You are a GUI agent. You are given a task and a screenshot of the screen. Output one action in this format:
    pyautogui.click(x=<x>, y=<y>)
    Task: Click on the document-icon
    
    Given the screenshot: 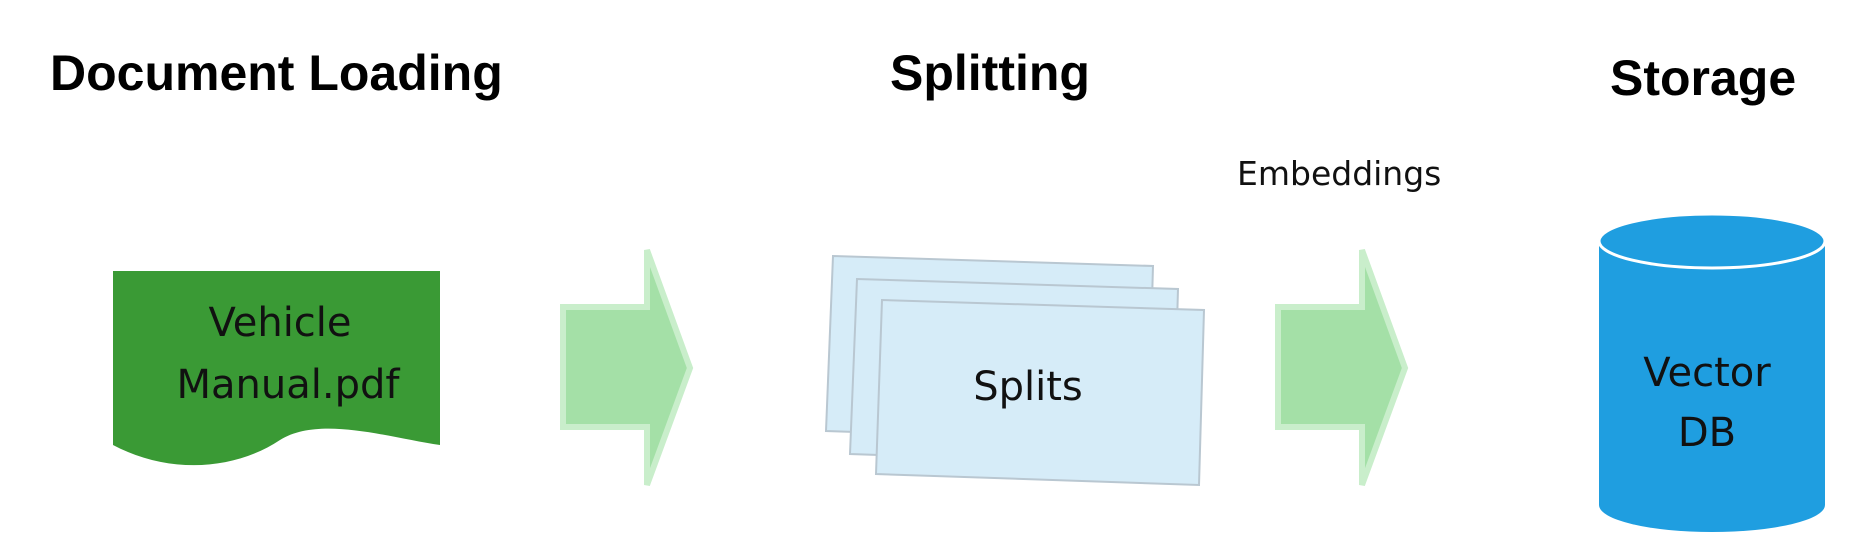 What is the action you would take?
    pyautogui.click(x=276, y=368)
    